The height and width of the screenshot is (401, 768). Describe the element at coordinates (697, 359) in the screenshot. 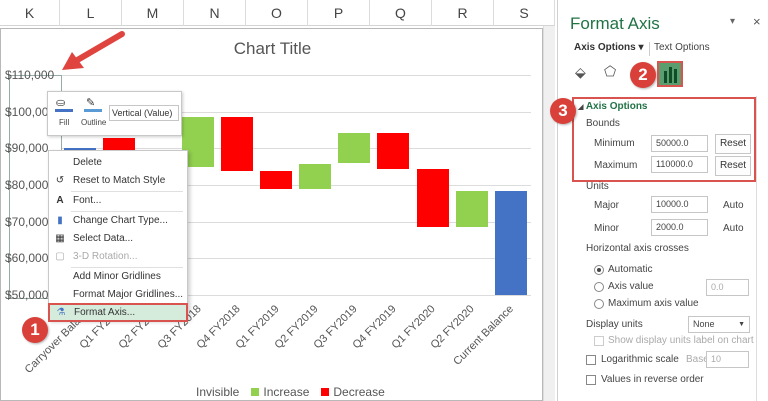

I see `base-label: Base` at that location.